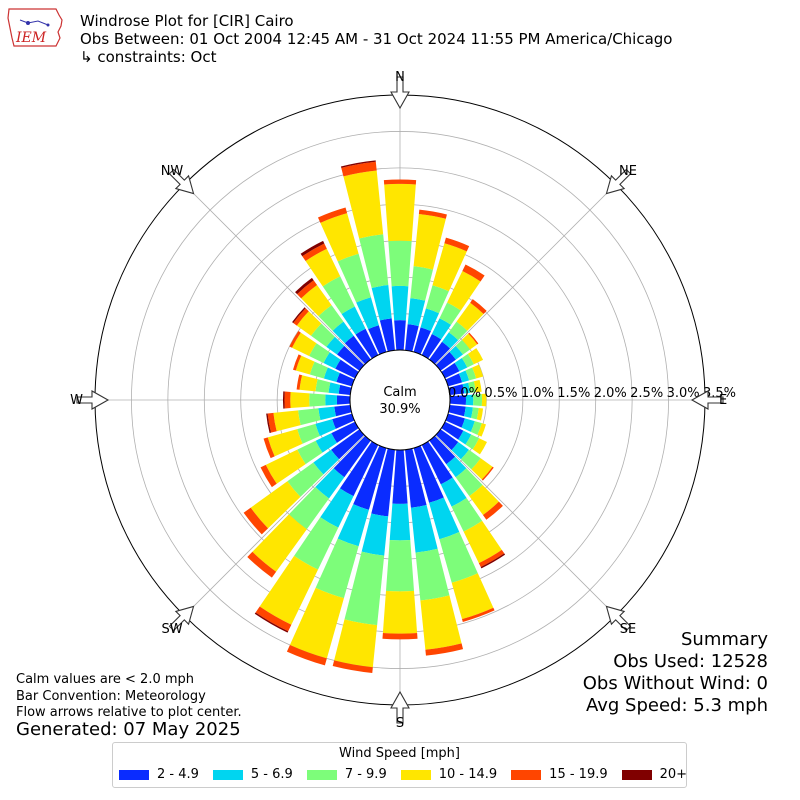  I want to click on calm-note: Calm values are < 2.0 mph, so click(105, 679).